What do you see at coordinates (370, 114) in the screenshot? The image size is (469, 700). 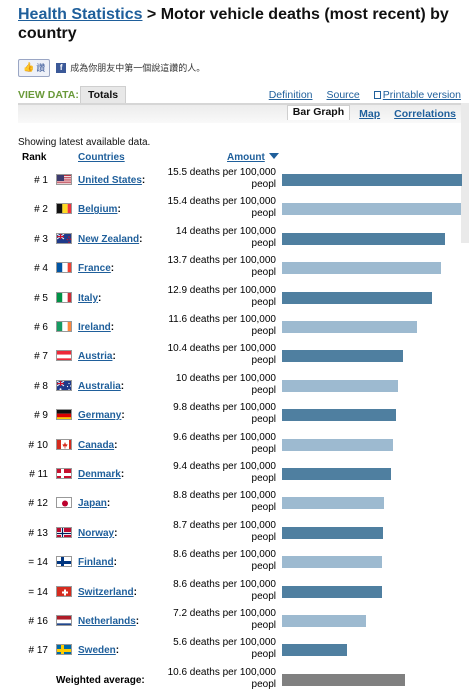 I see `tab-map: Map` at bounding box center [370, 114].